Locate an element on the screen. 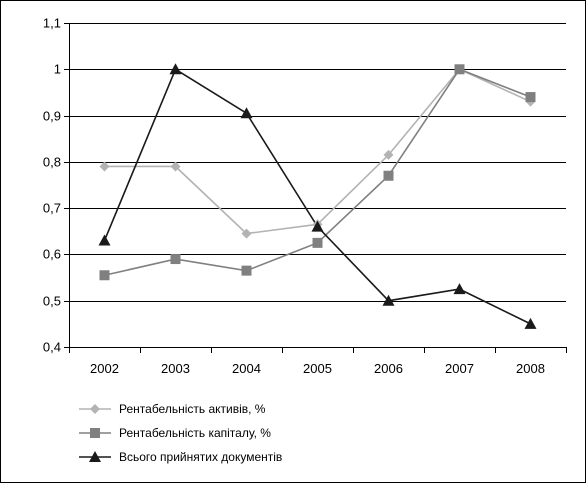  y-tick-label: 0,4 is located at coordinates (52, 347).